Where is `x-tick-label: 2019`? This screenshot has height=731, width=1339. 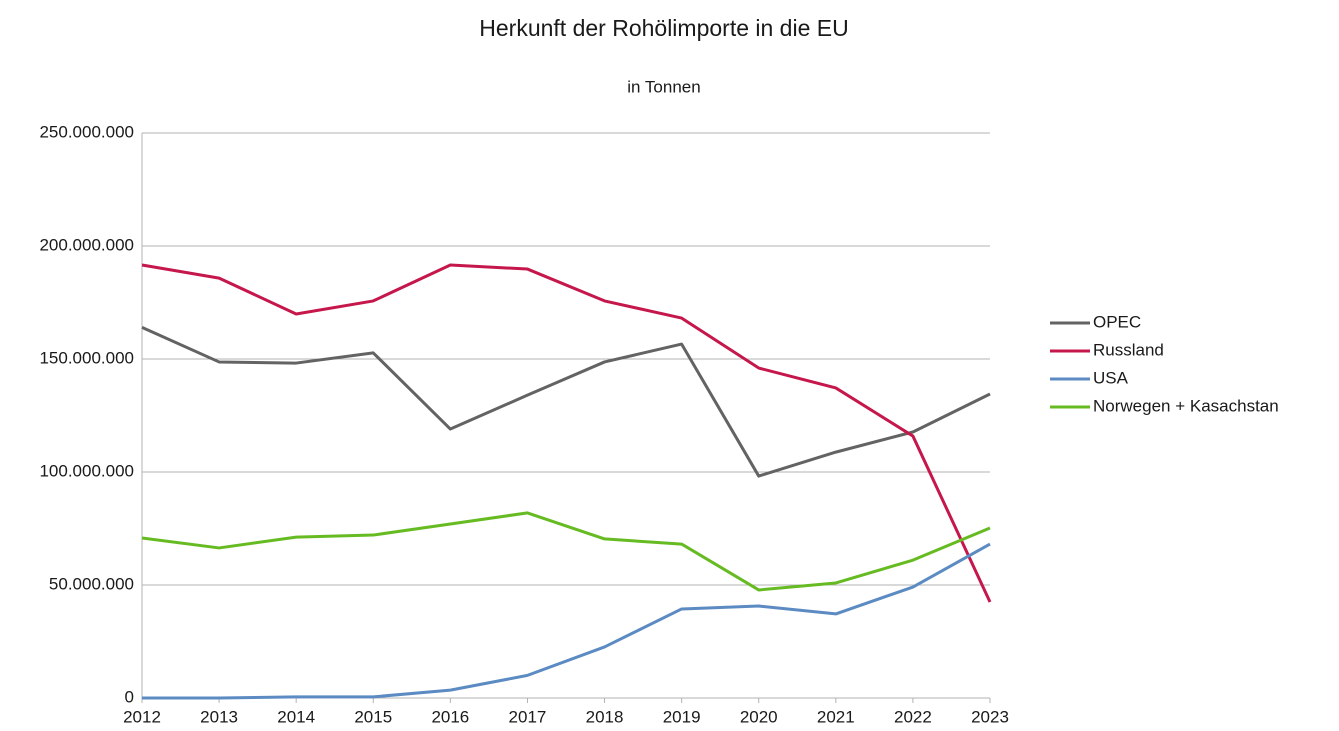 x-tick-label: 2019 is located at coordinates (682, 716).